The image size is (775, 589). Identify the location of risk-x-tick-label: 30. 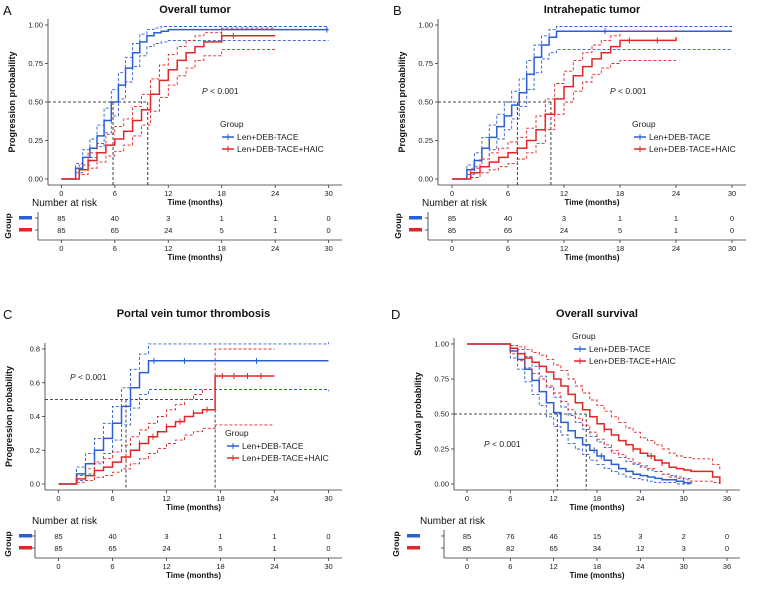
(328, 566).